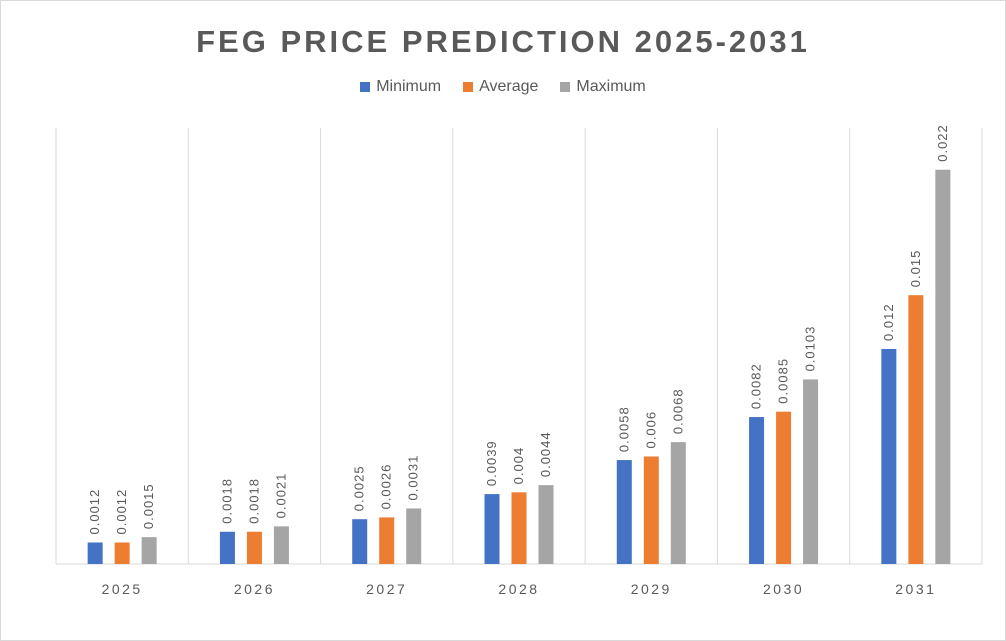  I want to click on legend: Minimum Average Maximum, so click(503, 87).